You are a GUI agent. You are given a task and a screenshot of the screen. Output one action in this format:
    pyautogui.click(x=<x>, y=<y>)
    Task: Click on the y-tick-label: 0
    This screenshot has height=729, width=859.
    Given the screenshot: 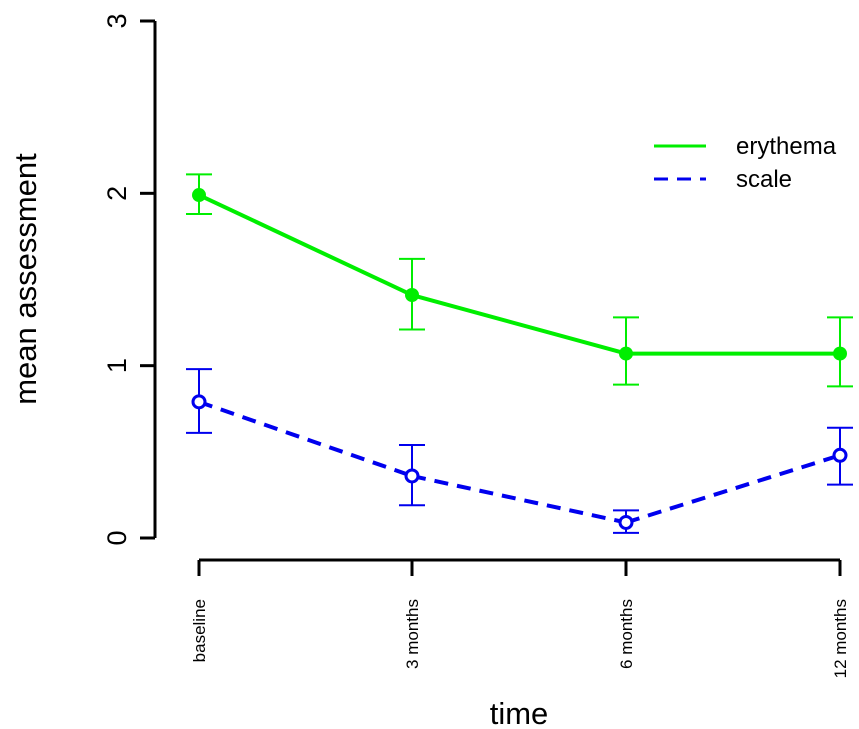 What is the action you would take?
    pyautogui.click(x=117, y=537)
    